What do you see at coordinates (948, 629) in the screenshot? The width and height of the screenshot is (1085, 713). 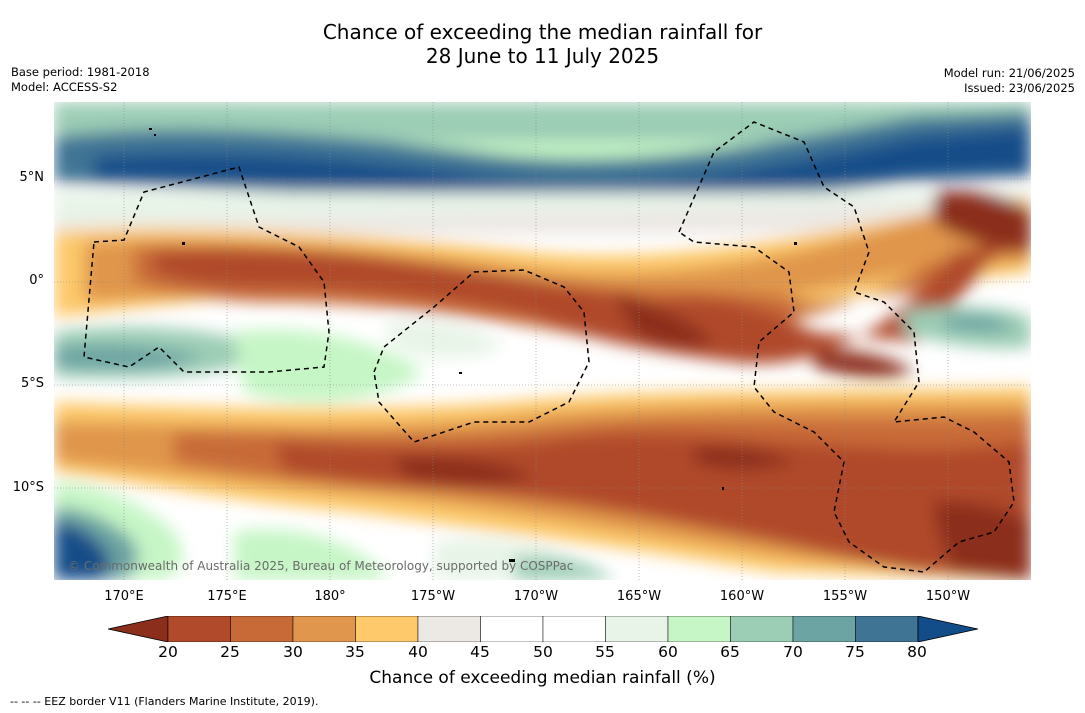 I see `colorbar-extend-high` at bounding box center [948, 629].